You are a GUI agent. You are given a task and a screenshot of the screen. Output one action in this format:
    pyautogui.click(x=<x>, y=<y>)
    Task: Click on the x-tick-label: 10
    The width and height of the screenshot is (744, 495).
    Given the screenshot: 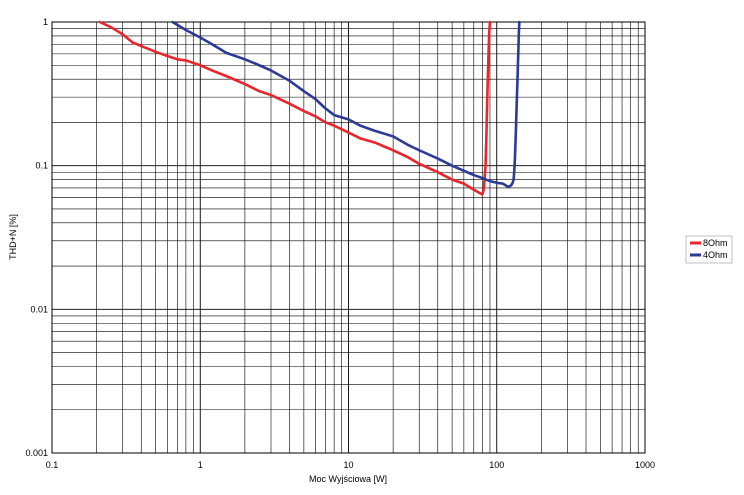 What is the action you would take?
    pyautogui.click(x=348, y=465)
    